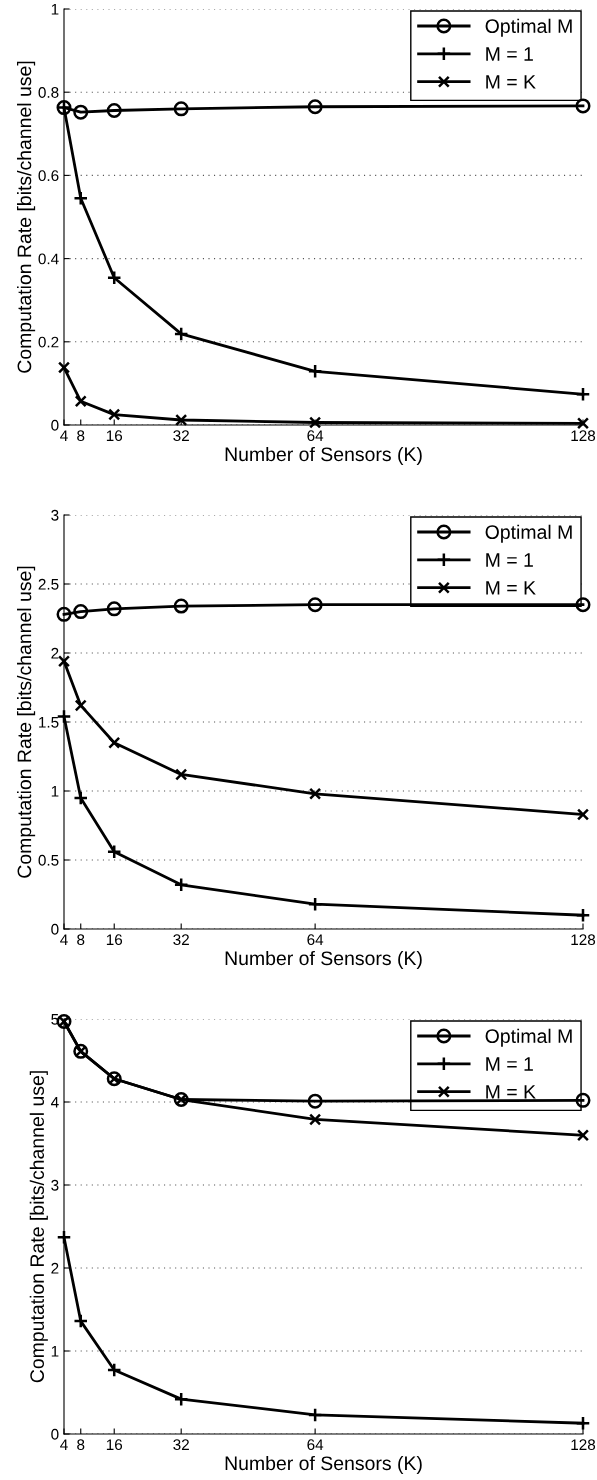  Describe the element at coordinates (48, 92) in the screenshot. I see `y-tick-label: 0.8` at that location.